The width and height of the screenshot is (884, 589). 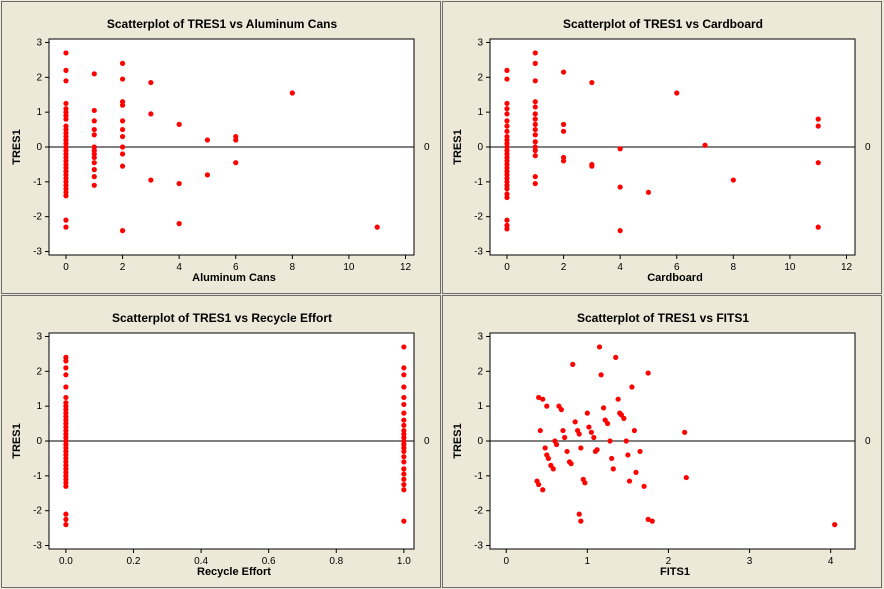 What do you see at coordinates (293, 267) in the screenshot?
I see `x-tick-label: 8` at bounding box center [293, 267].